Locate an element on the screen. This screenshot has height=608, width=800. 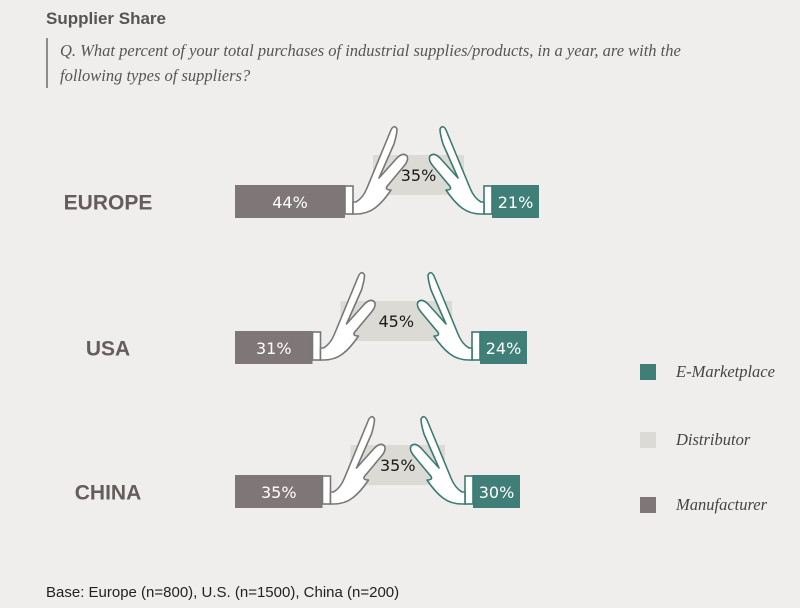
row-europe: EUROPE 35% 44% 21% is located at coordinates (301, 171).